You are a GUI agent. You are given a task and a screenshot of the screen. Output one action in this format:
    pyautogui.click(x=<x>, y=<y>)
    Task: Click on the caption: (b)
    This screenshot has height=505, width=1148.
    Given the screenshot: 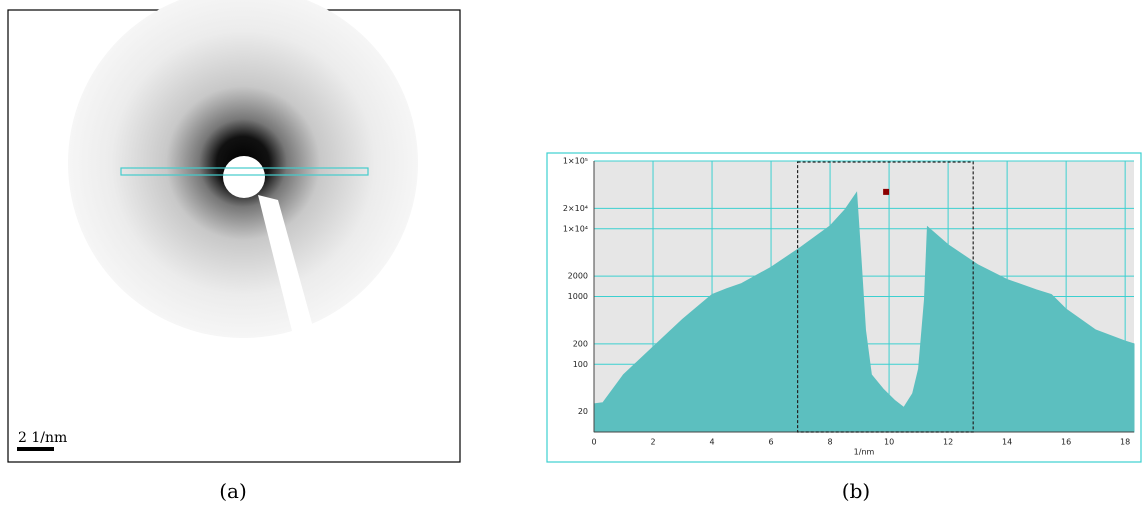 What is the action you would take?
    pyautogui.click(x=856, y=491)
    